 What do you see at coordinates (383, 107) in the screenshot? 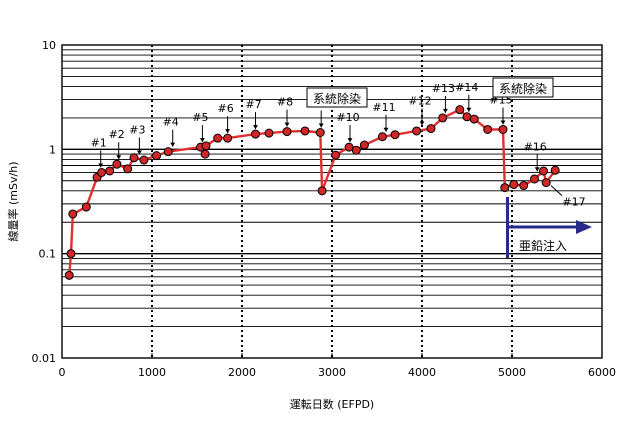
I see `annotation-label: #11` at bounding box center [383, 107].